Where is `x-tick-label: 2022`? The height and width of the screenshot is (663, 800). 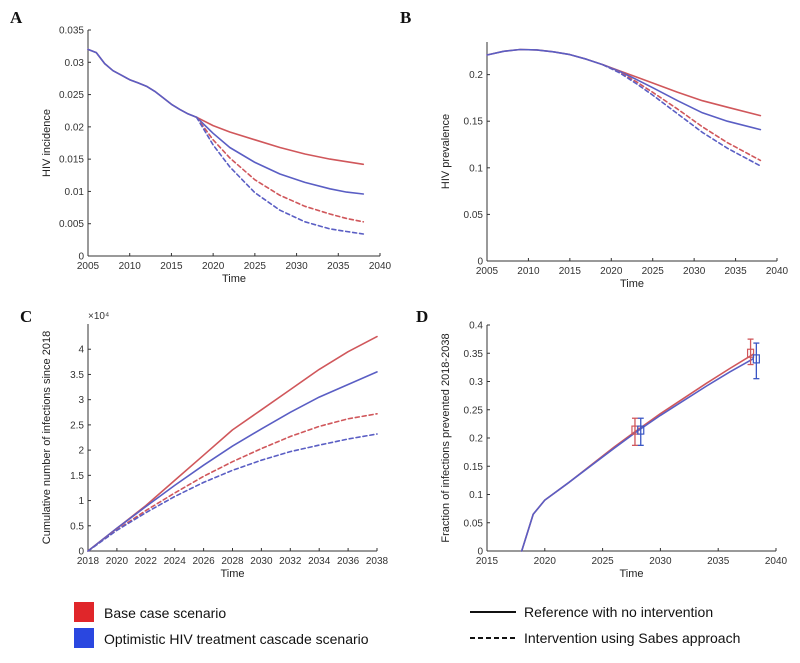 x-tick-label: 2022 is located at coordinates (146, 561).